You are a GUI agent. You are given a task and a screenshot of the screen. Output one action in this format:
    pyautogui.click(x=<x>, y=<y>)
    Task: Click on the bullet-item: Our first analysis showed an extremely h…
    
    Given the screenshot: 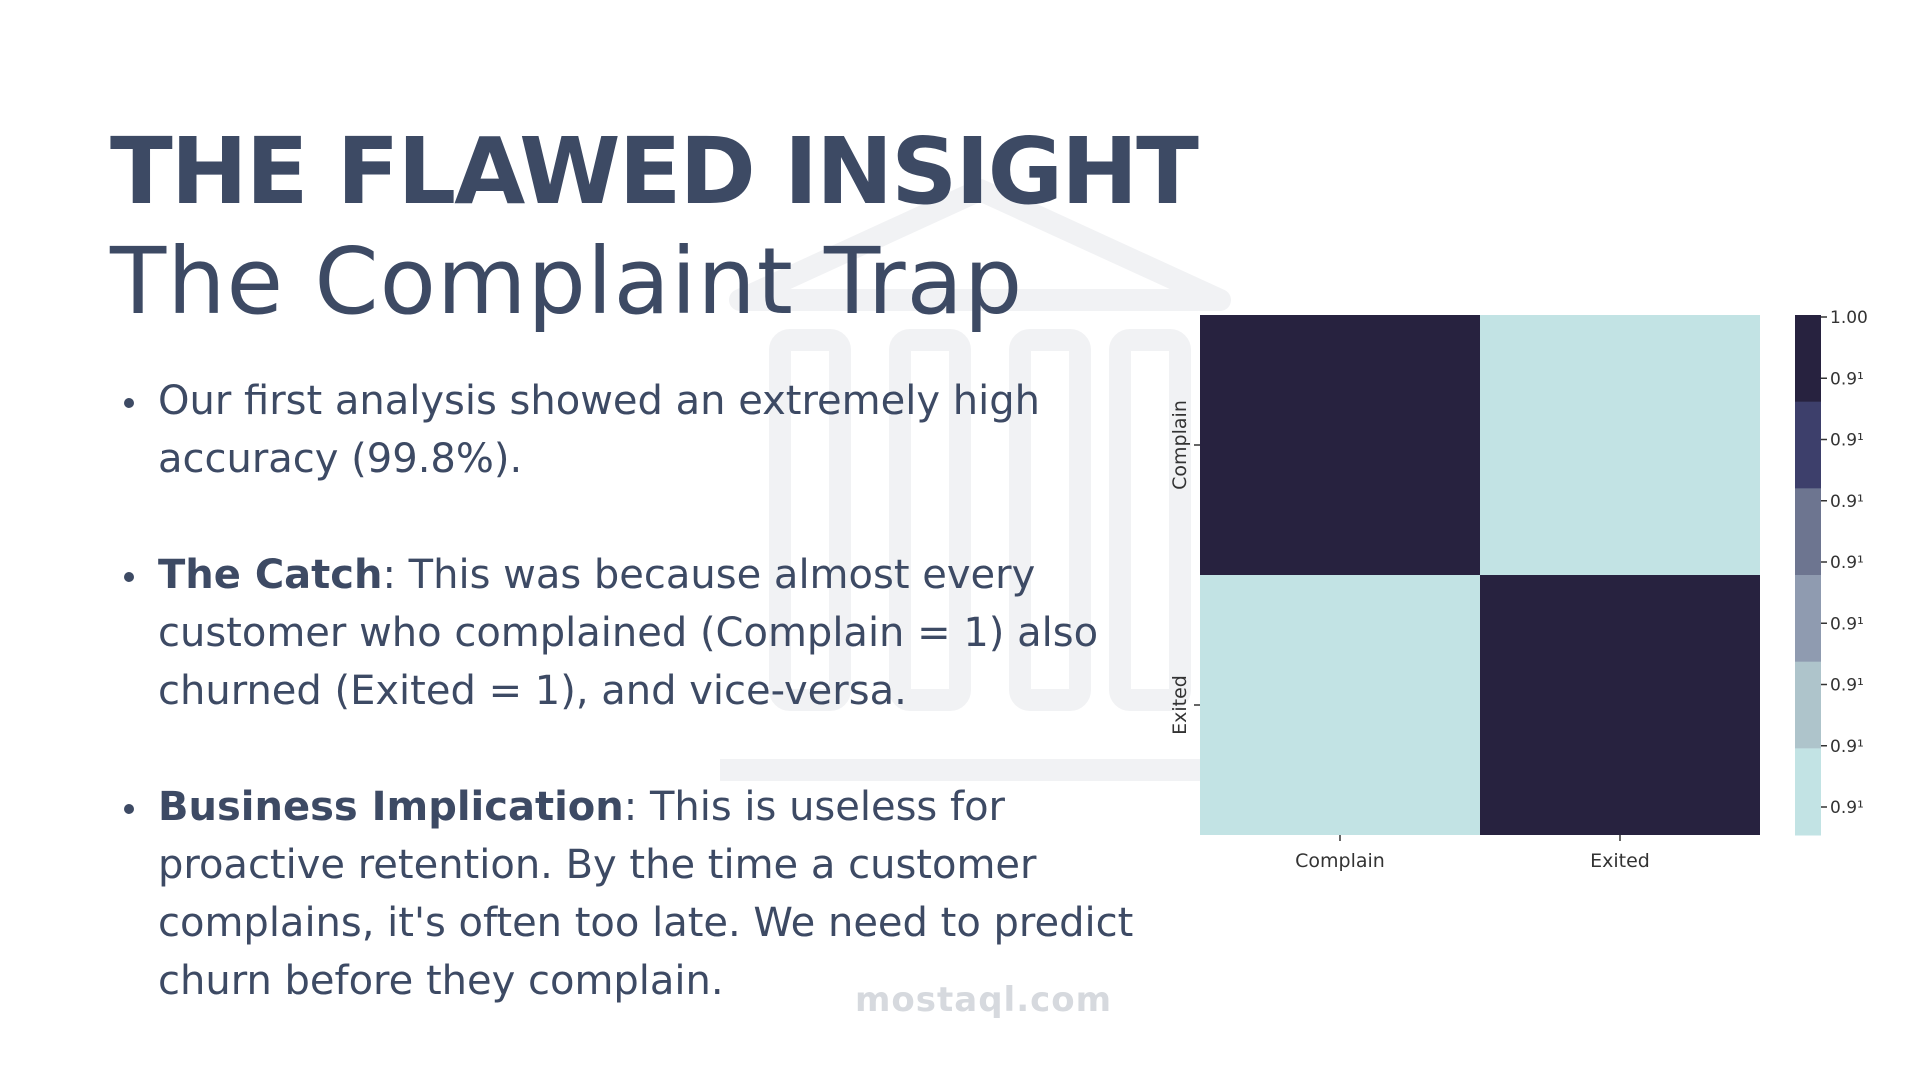 What is the action you would take?
    pyautogui.click(x=635, y=430)
    